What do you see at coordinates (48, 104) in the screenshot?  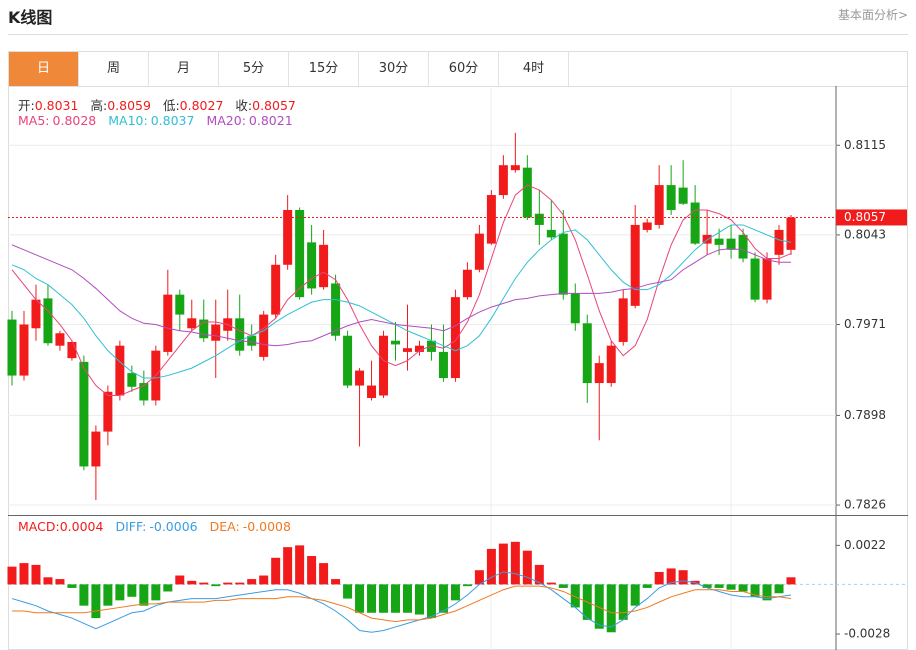 I see `info-item: 开:0.8031` at bounding box center [48, 104].